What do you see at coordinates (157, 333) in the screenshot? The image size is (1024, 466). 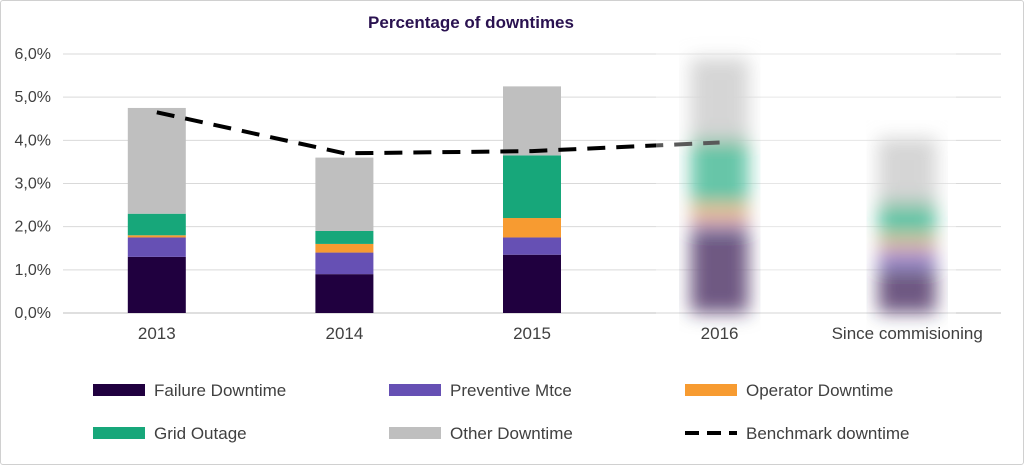 I see `x-tick-label: 2013` at bounding box center [157, 333].